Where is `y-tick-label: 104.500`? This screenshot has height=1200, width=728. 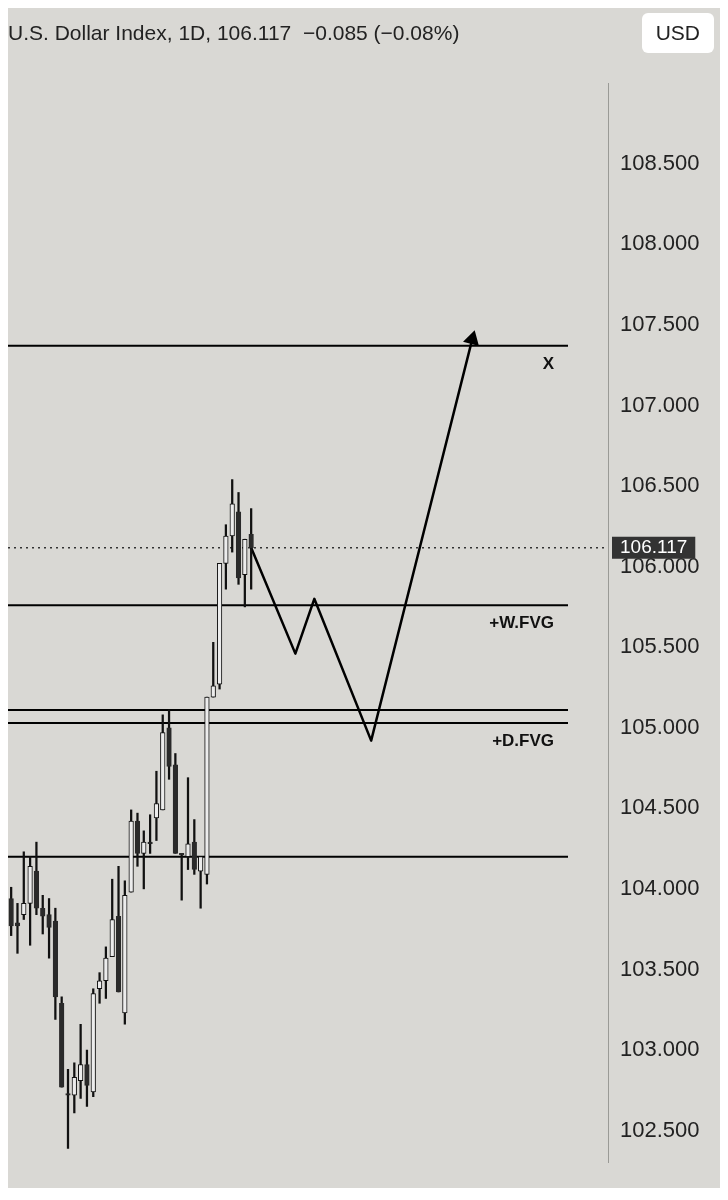 y-tick-label: 104.500 is located at coordinates (660, 807).